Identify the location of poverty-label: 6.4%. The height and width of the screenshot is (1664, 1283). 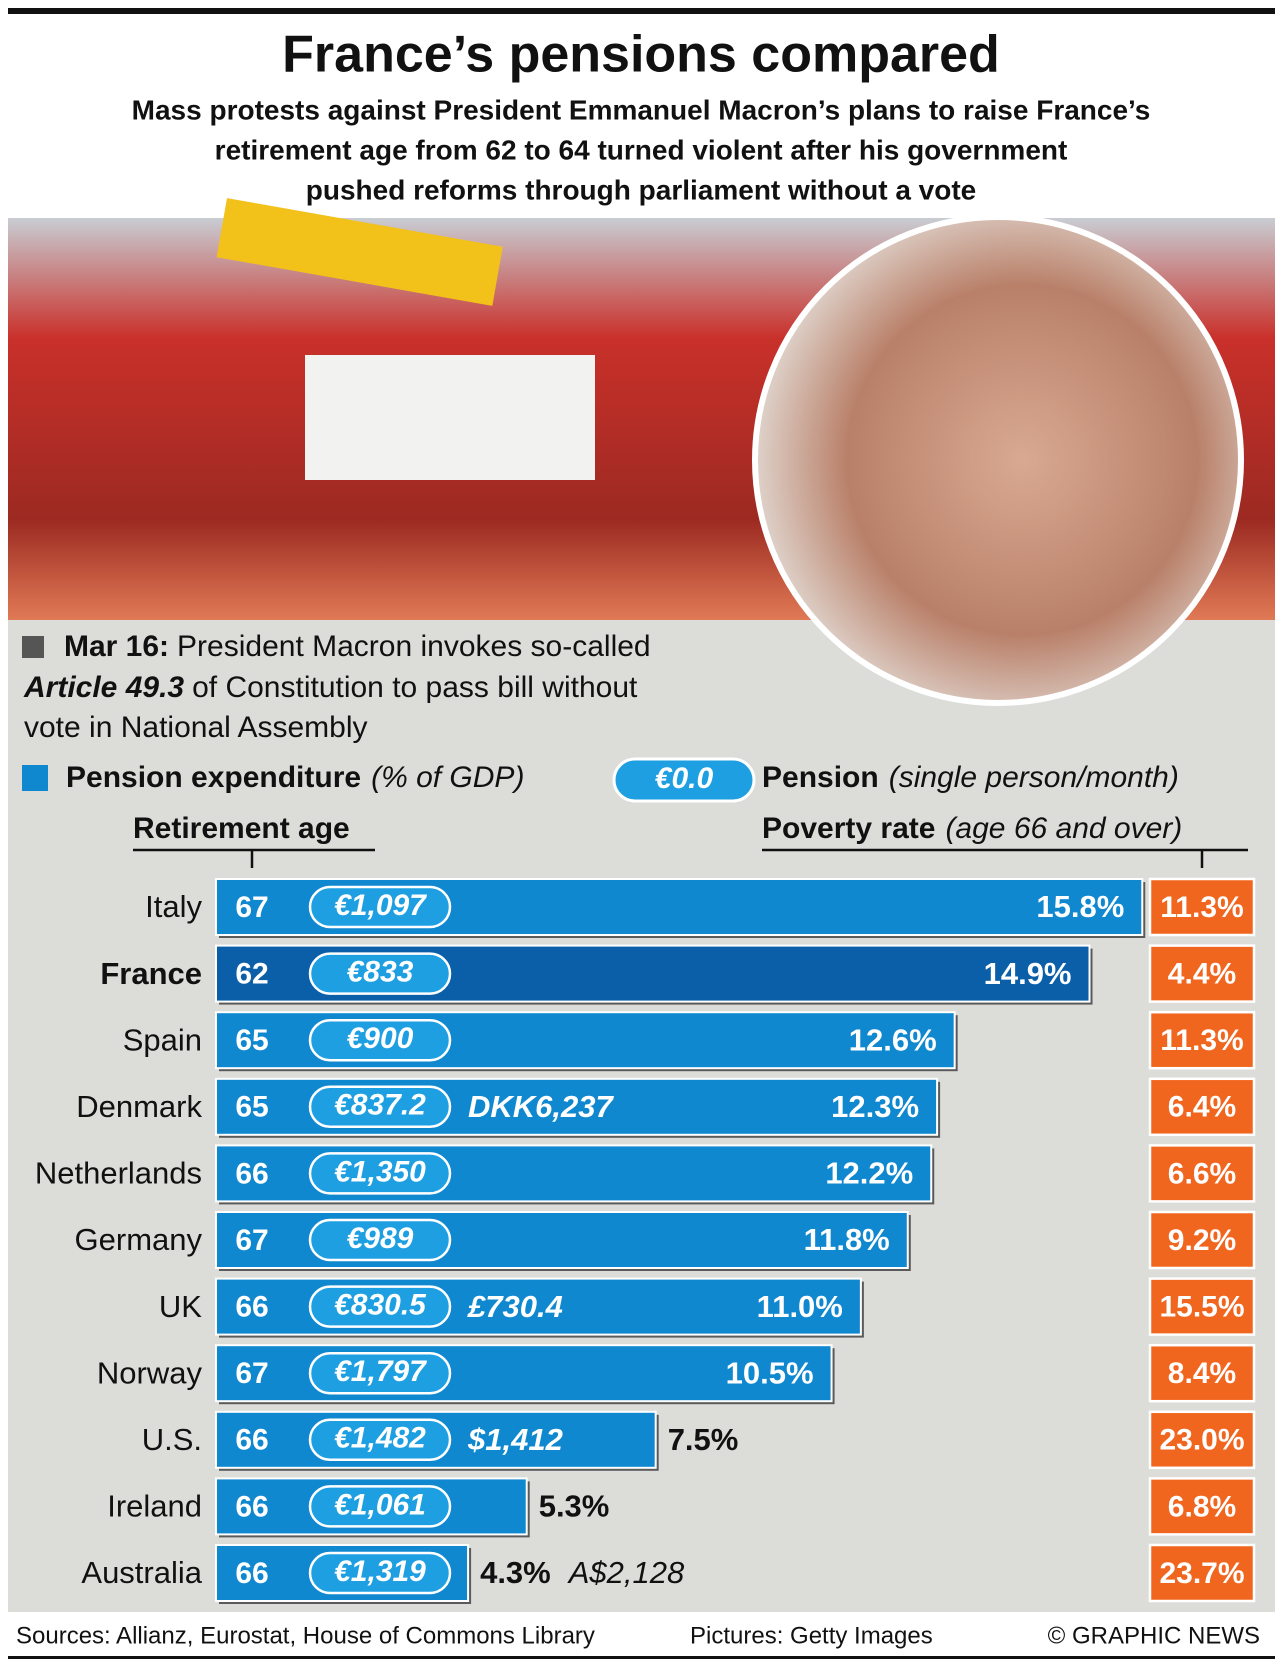
(1202, 1107).